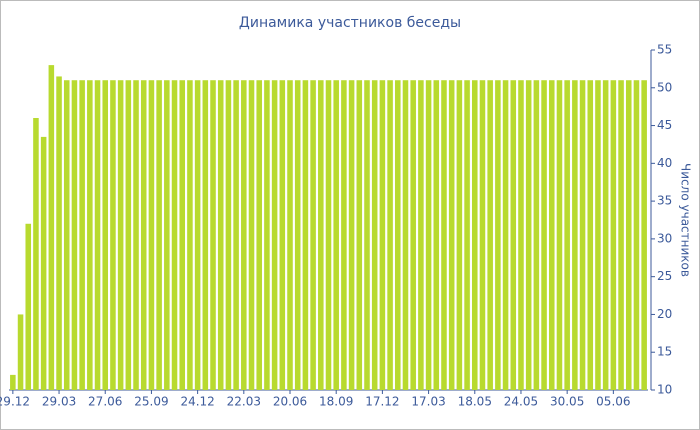 This screenshot has height=430, width=700. What do you see at coordinates (664, 390) in the screenshot?
I see `y-tick-label: 10` at bounding box center [664, 390].